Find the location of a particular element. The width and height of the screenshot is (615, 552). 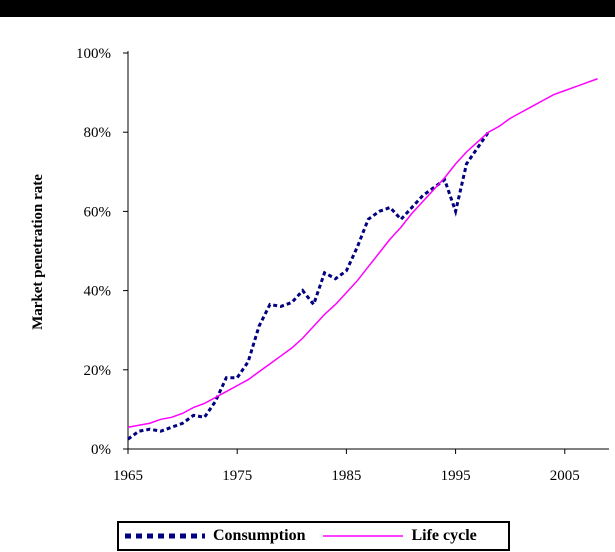

x-tick-label: 2005 is located at coordinates (565, 476).